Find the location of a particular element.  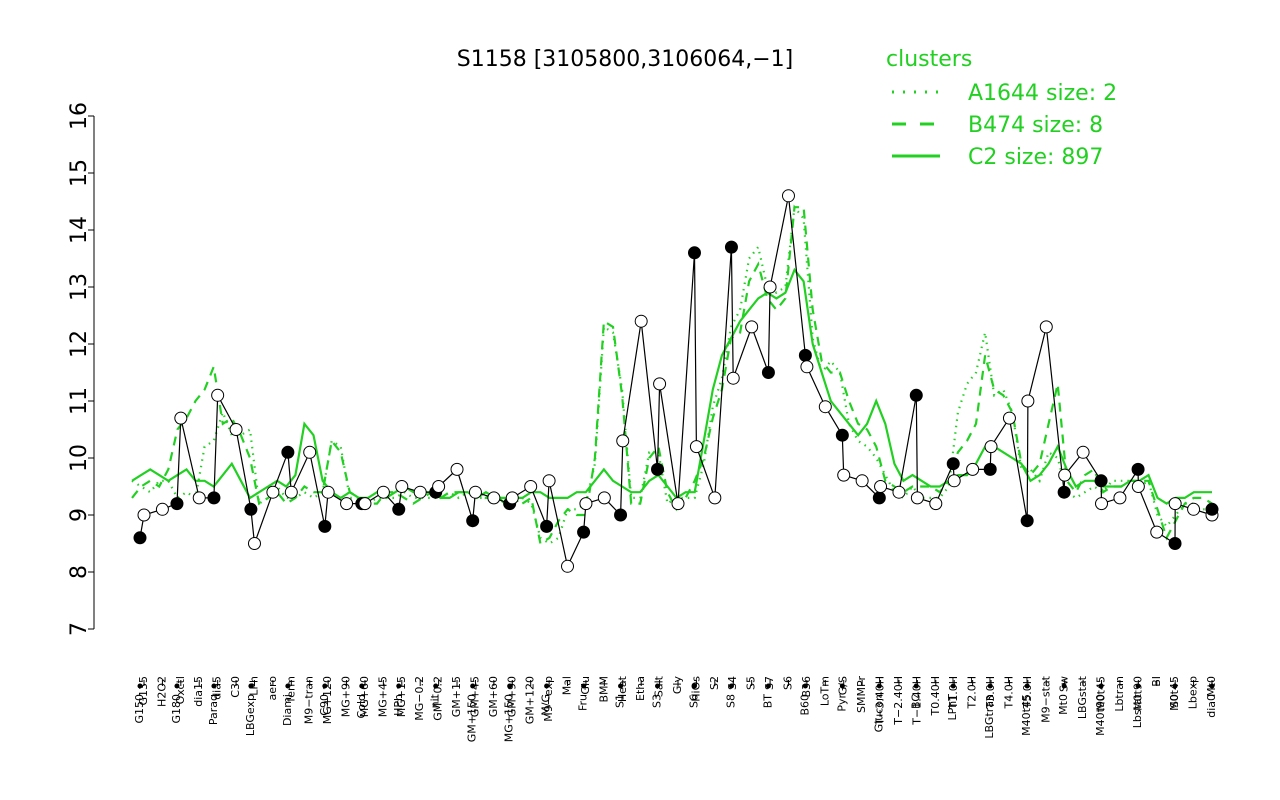

x-tick-label: T−1.40H is located at coordinates (916, 701).